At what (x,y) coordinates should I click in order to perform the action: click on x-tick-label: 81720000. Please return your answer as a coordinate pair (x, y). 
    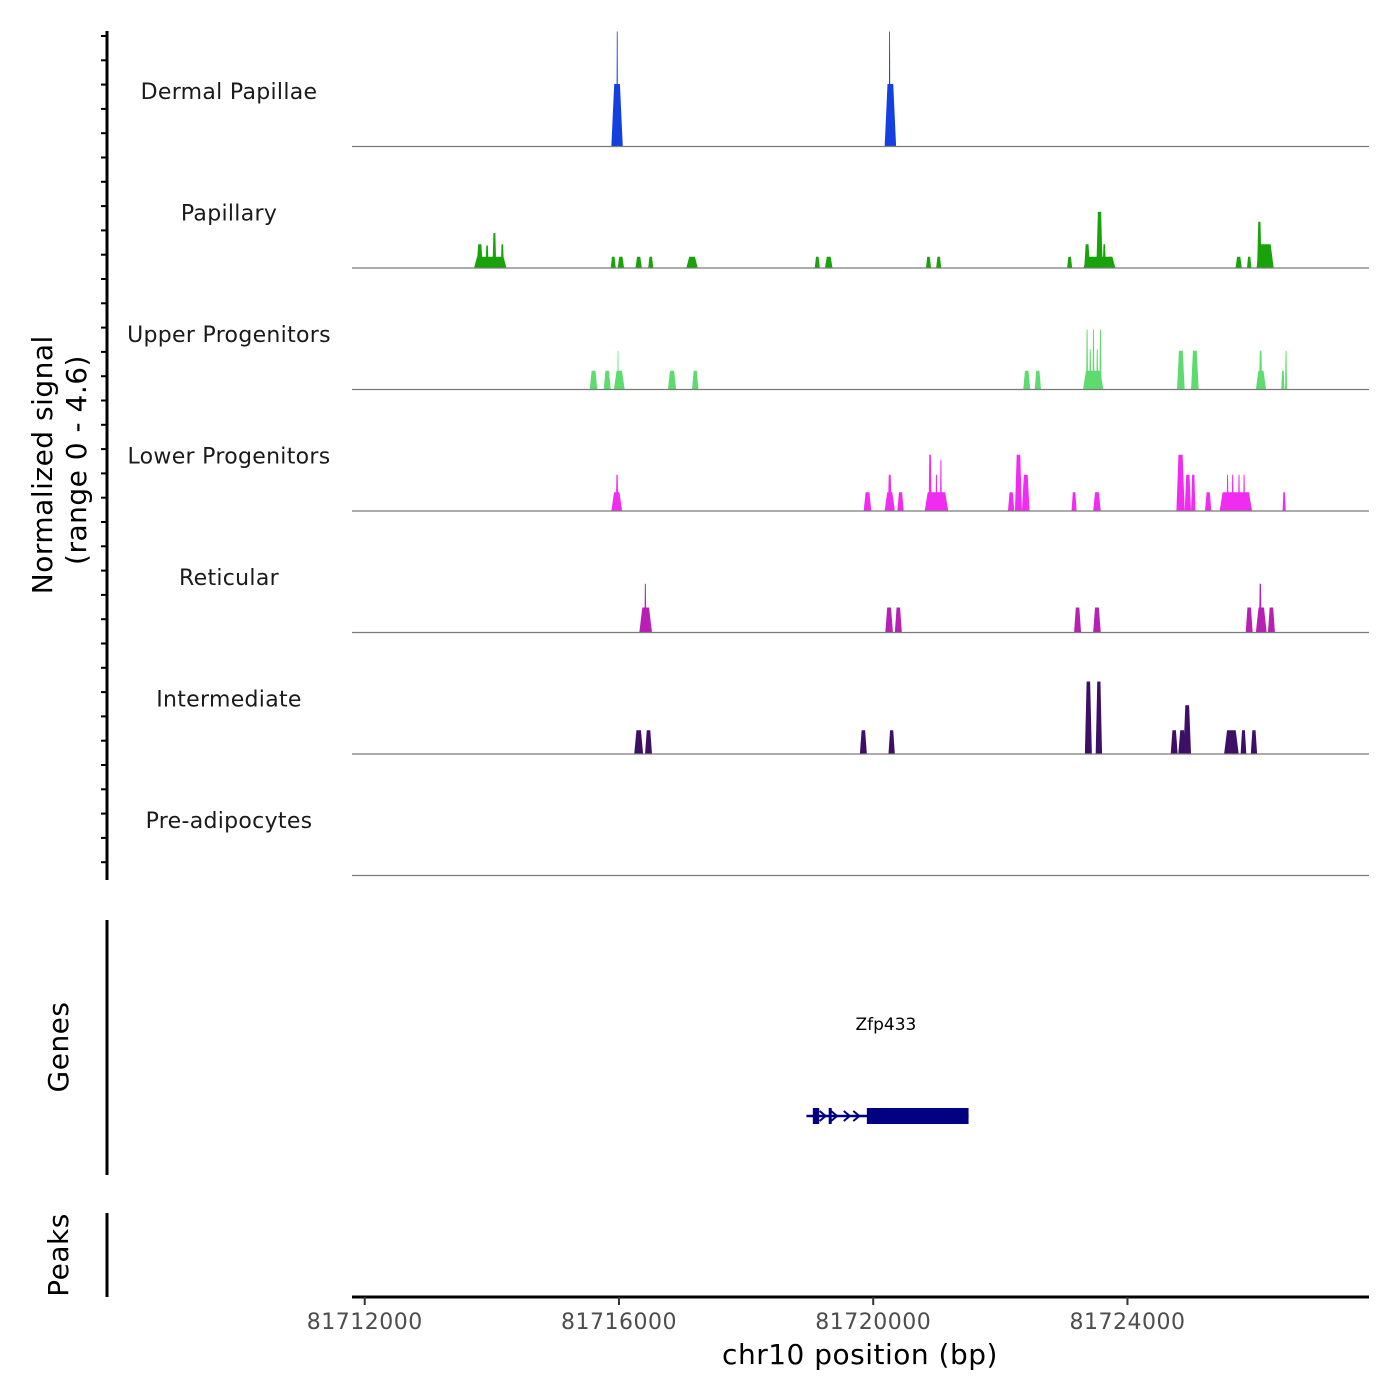
    Looking at the image, I should click on (873, 1322).